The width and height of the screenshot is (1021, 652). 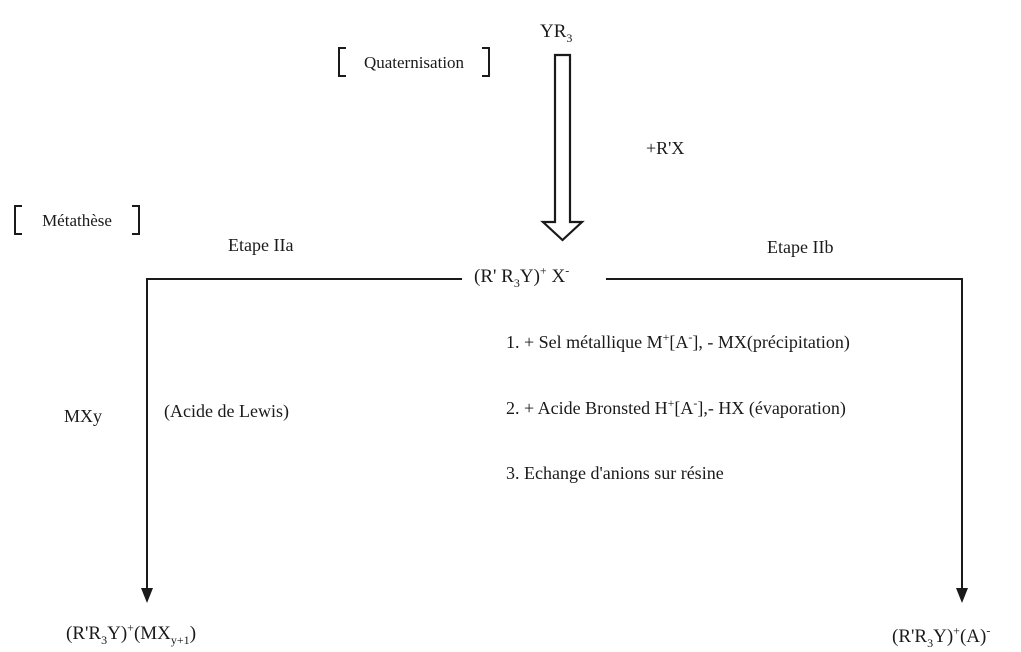 I want to click on left-reagent-mxy: MXy, so click(x=83, y=416).